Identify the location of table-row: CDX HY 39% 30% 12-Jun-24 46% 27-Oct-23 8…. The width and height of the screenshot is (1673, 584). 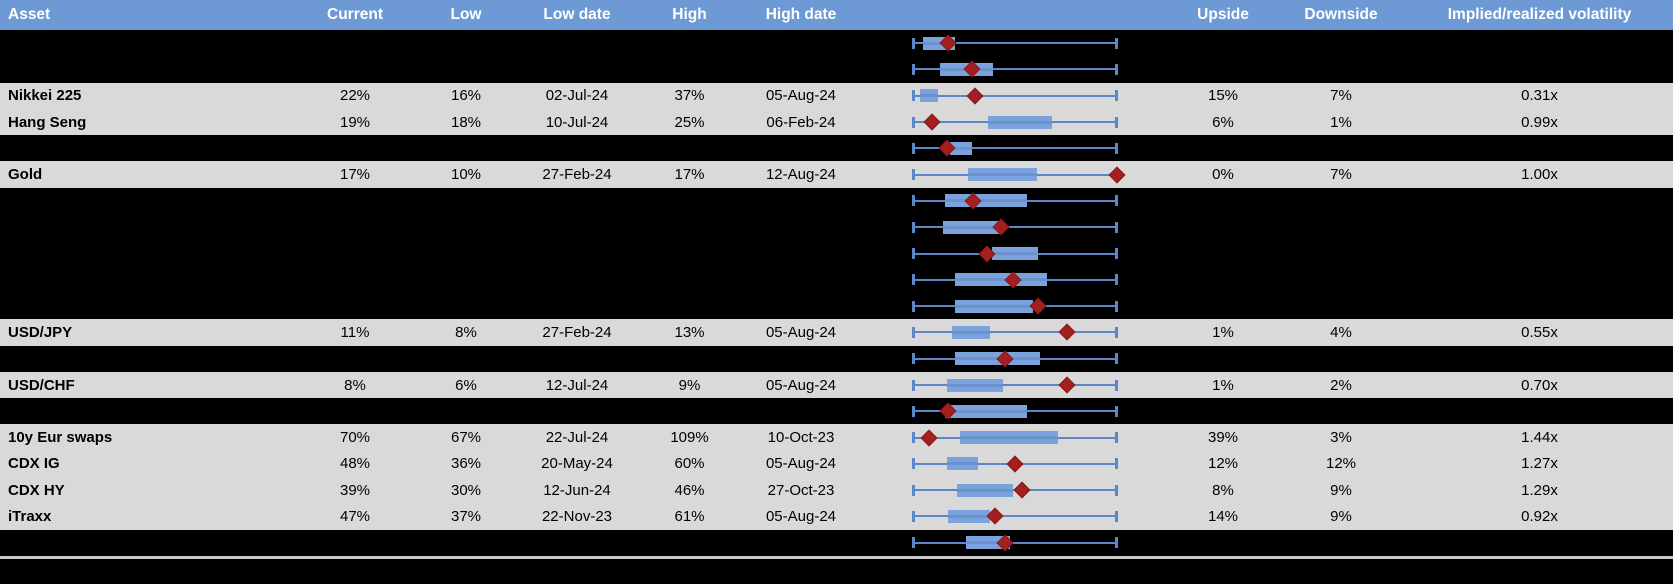
(836, 490).